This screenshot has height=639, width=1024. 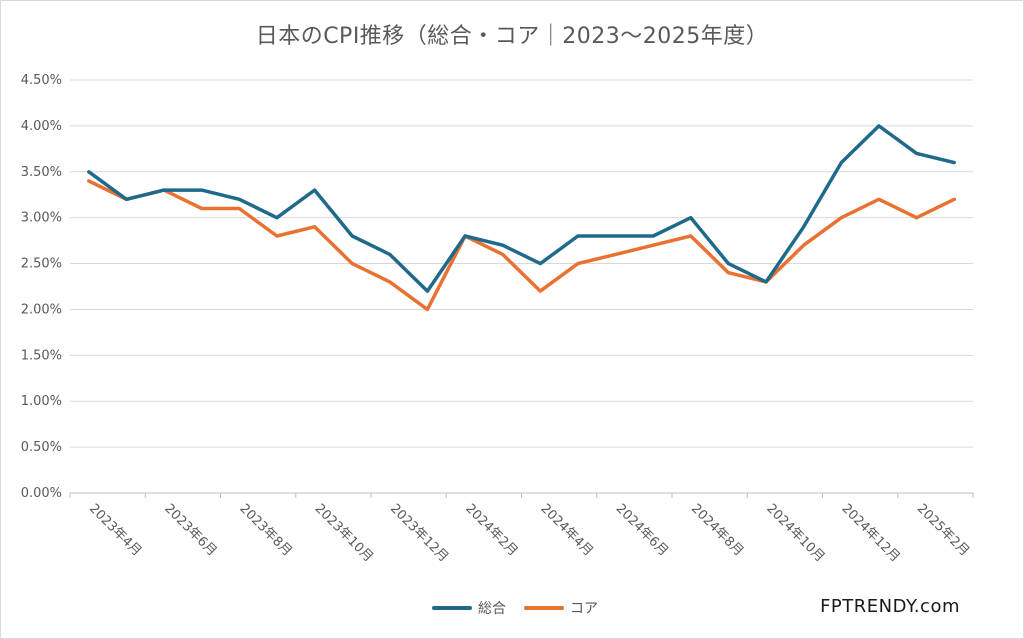 I want to click on y-tick-label: 3.00%, so click(x=41, y=218).